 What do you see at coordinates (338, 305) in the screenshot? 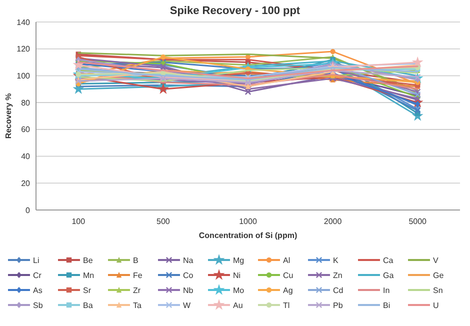
I see `legend-label: Pb` at bounding box center [338, 305].